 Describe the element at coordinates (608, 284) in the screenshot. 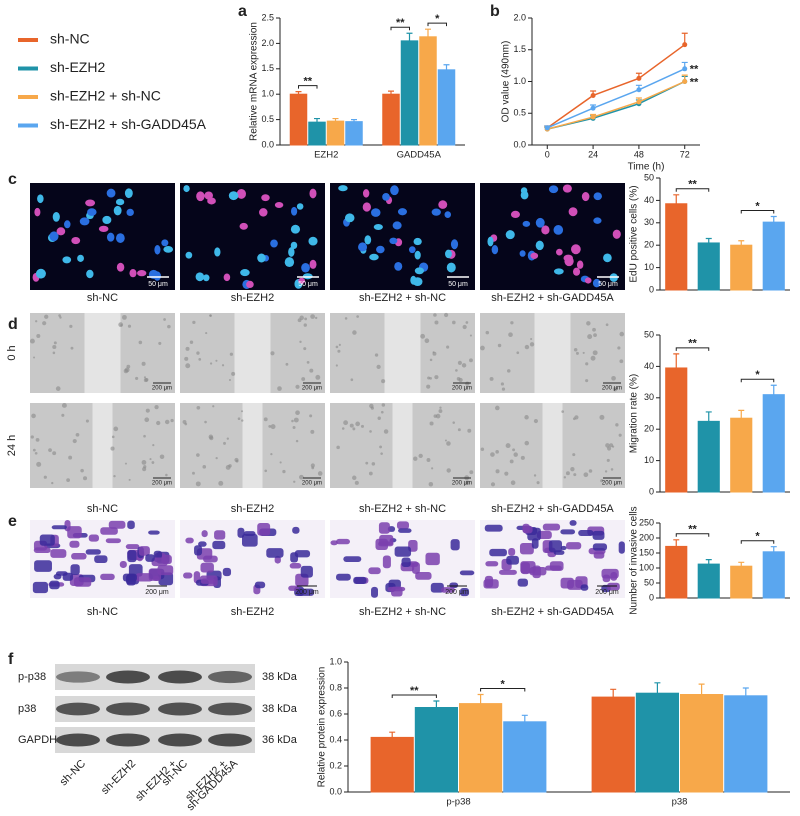

I see `scale-text: 50 μm` at that location.